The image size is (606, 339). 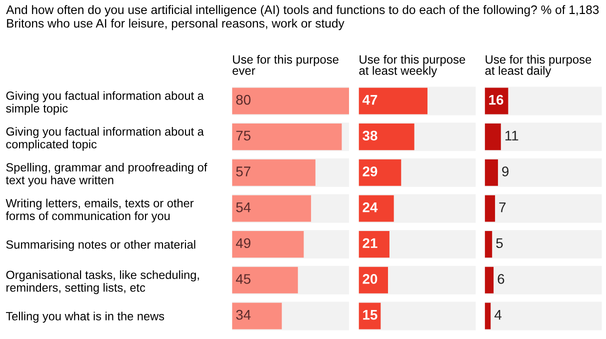 What do you see at coordinates (505, 171) in the screenshot?
I see `data-label: 9` at bounding box center [505, 171].